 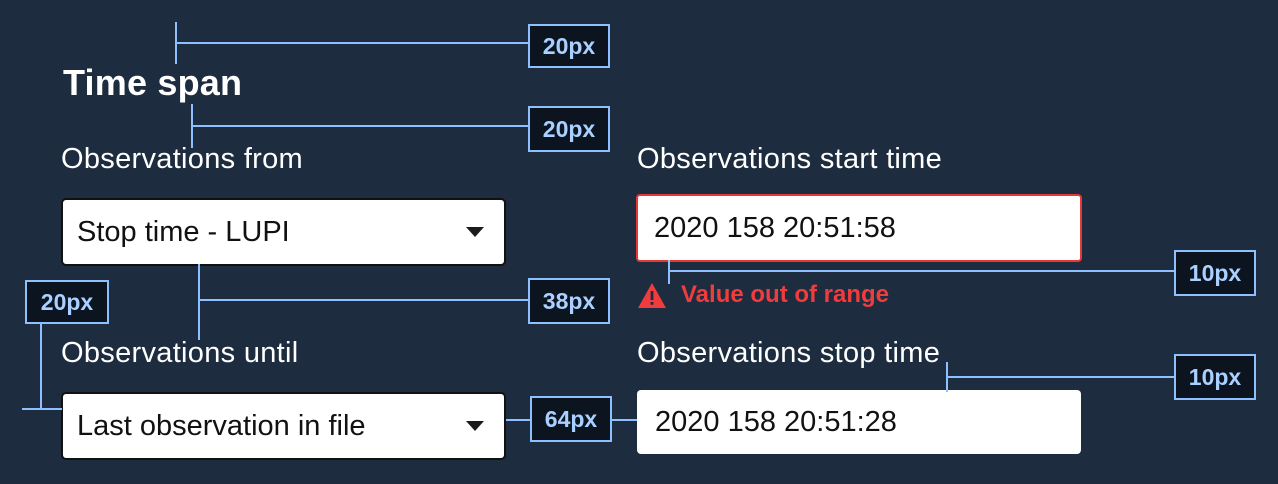 I want to click on measure-badge-title-top: 20px, so click(x=569, y=46).